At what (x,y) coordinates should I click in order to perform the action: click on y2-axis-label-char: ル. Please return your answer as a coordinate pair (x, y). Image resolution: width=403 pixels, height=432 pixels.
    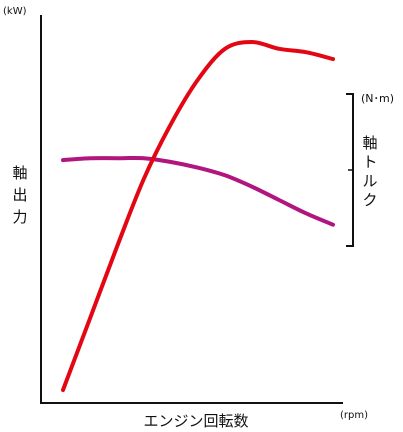
    Looking at the image, I should click on (369, 181).